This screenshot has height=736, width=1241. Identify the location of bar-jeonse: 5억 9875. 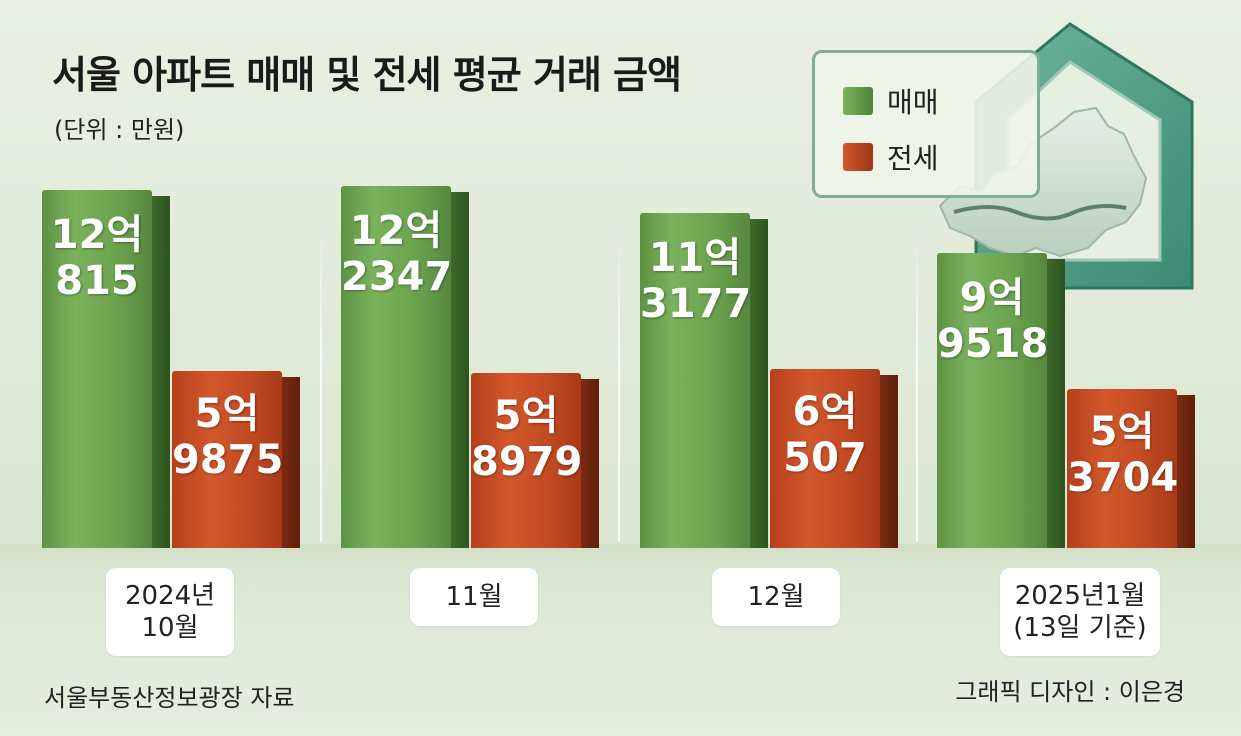
(236, 459).